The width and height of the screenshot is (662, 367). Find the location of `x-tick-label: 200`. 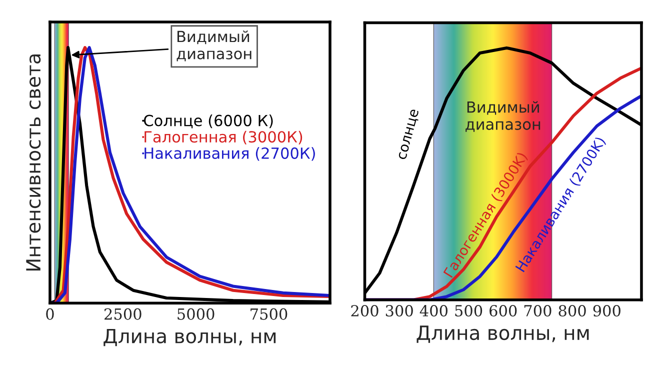

x-tick-label: 200 is located at coordinates (364, 310).